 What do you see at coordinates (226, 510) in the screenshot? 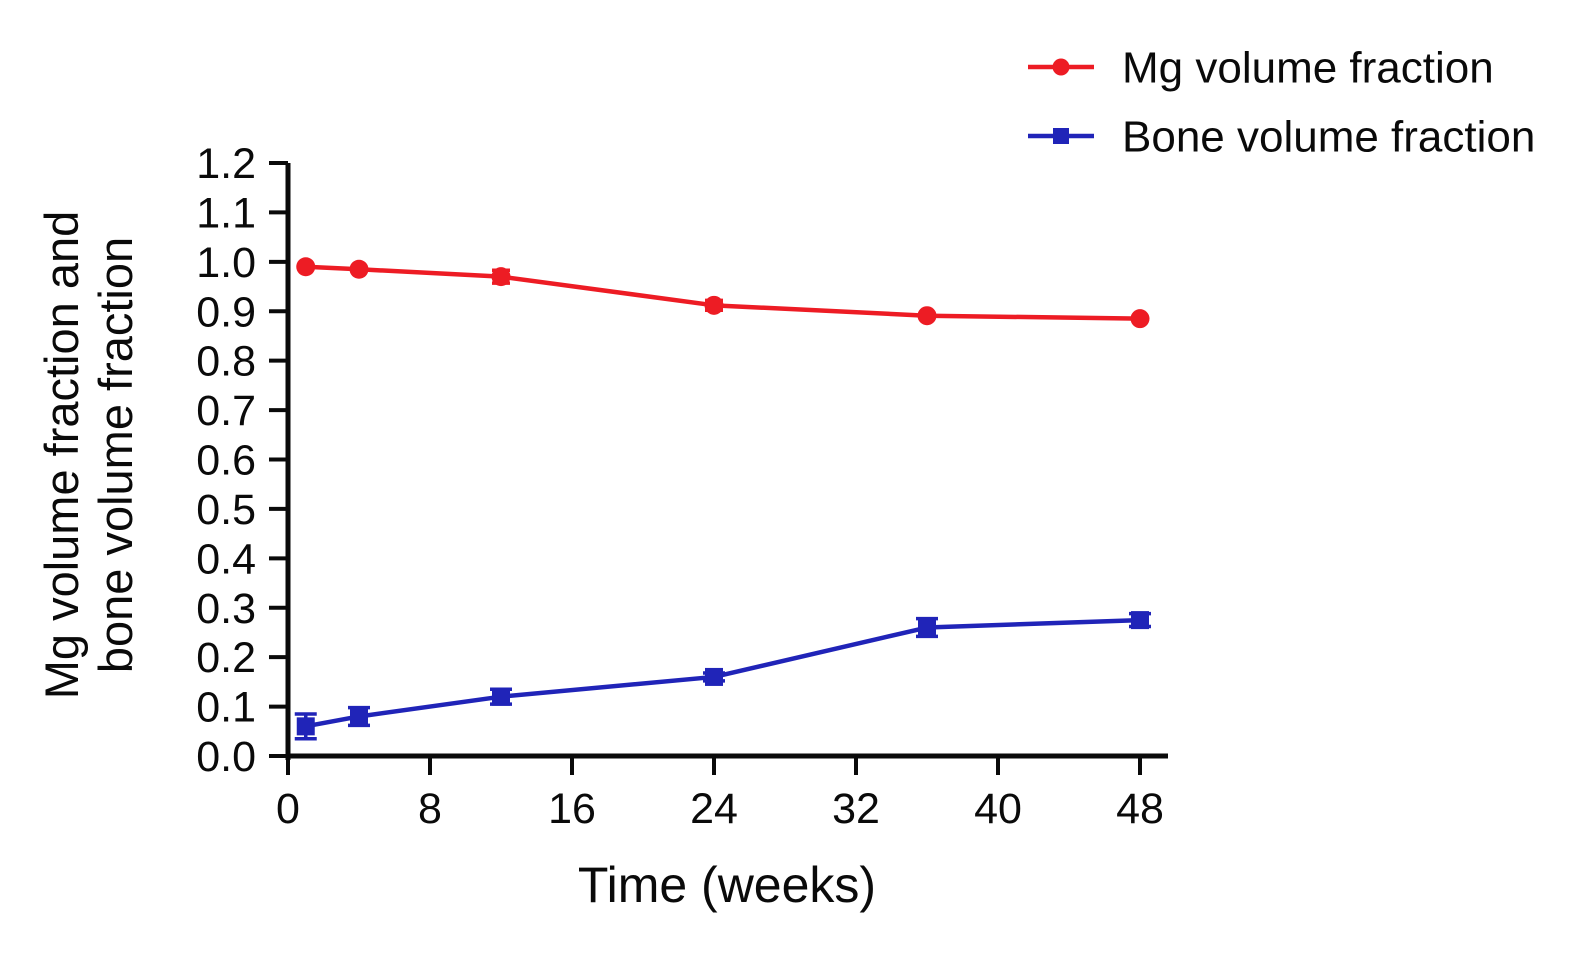
I see `y-tick-label: 0.5` at bounding box center [226, 510].